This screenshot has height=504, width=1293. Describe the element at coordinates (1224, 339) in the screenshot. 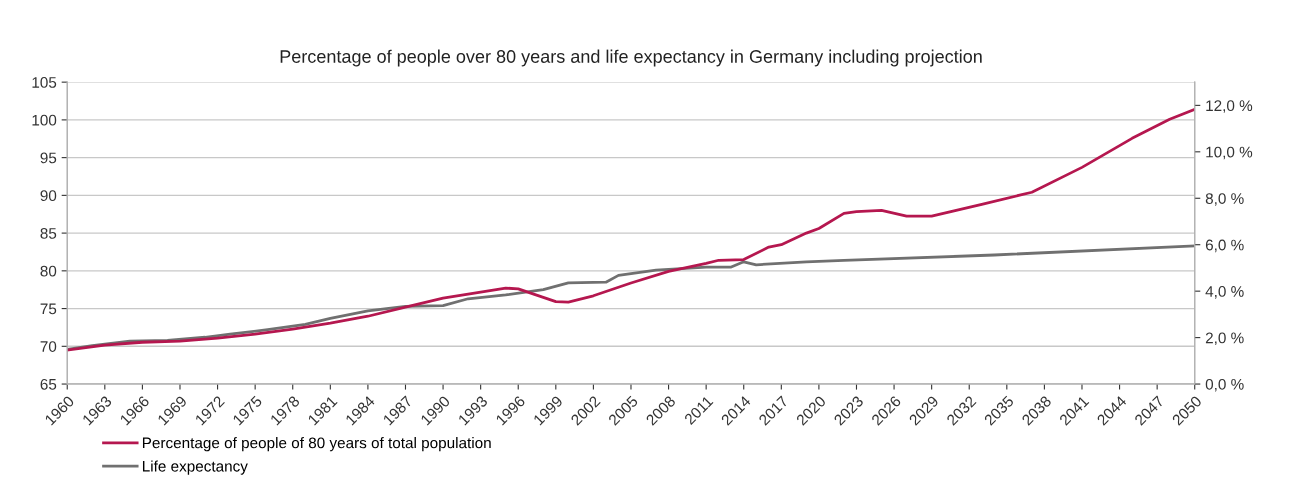

I see `y2-tick-label: 2,0 %` at that location.